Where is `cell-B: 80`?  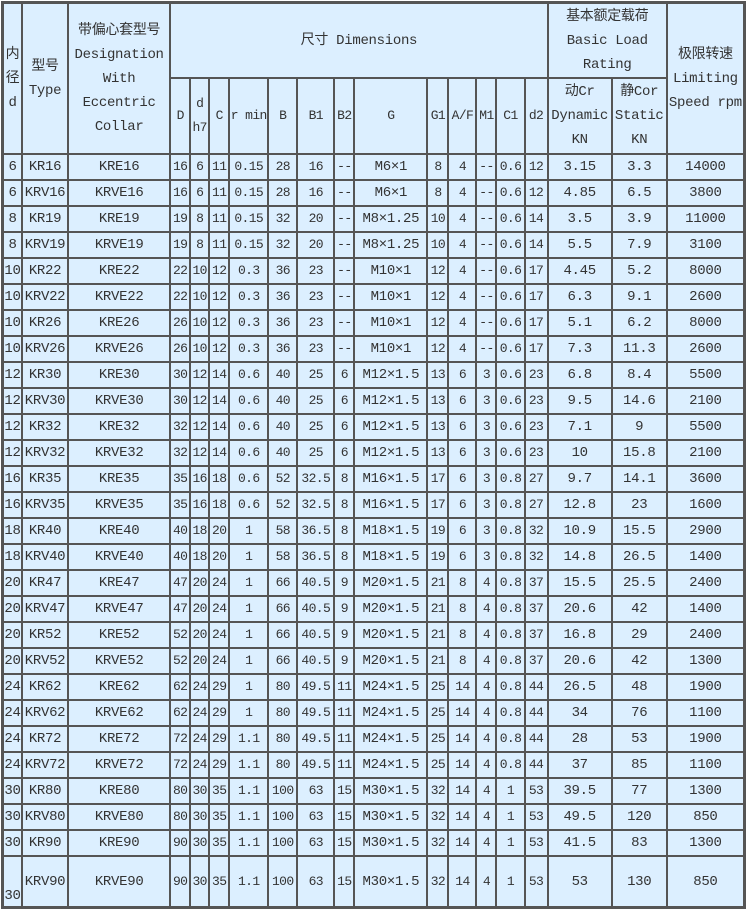
cell-B: 80 is located at coordinates (283, 739).